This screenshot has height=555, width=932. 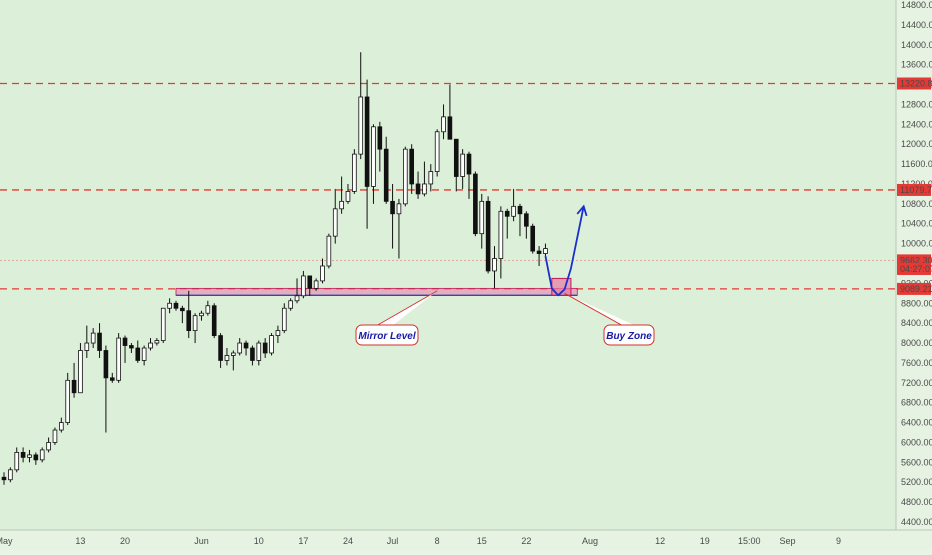 What do you see at coordinates (705, 541) in the screenshot?
I see `x-tick-label: 19` at bounding box center [705, 541].